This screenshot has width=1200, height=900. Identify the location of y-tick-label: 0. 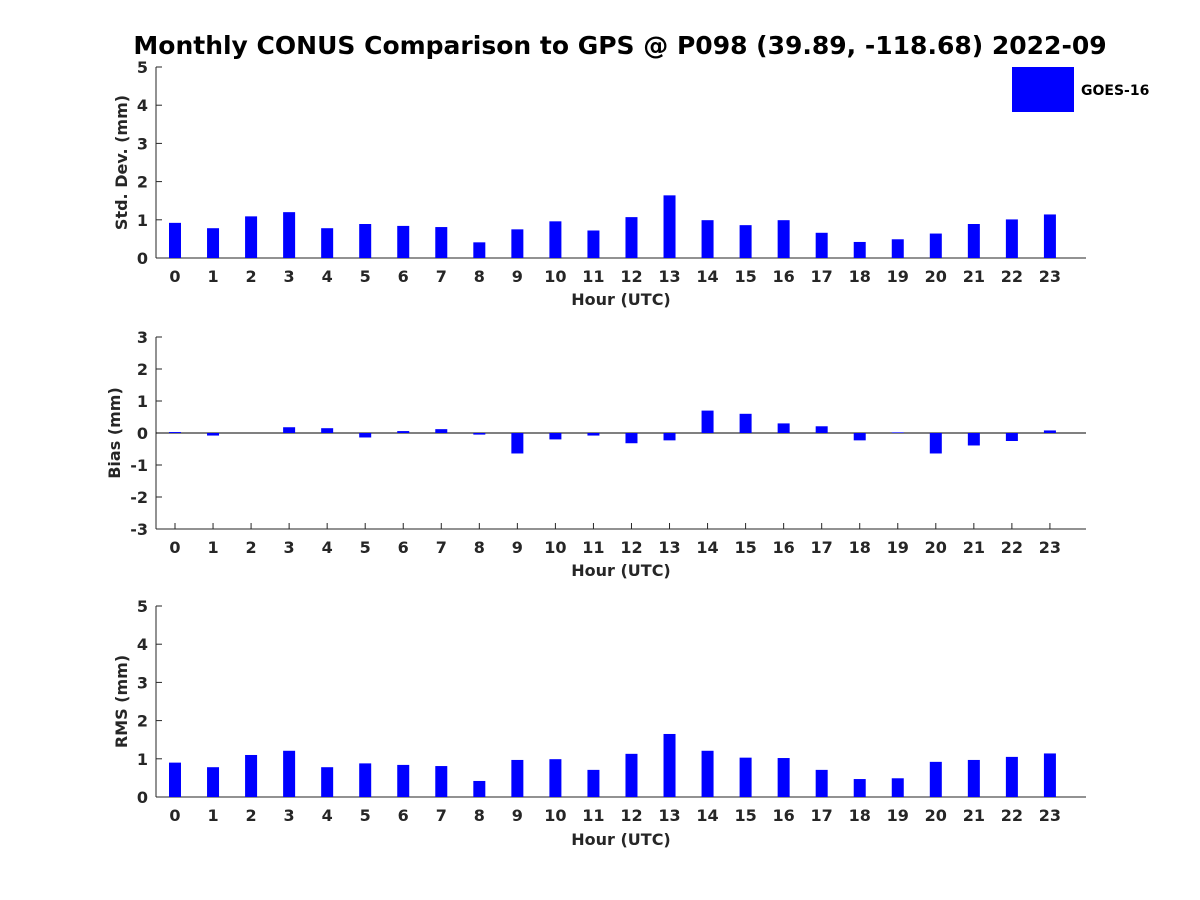
(142, 258).